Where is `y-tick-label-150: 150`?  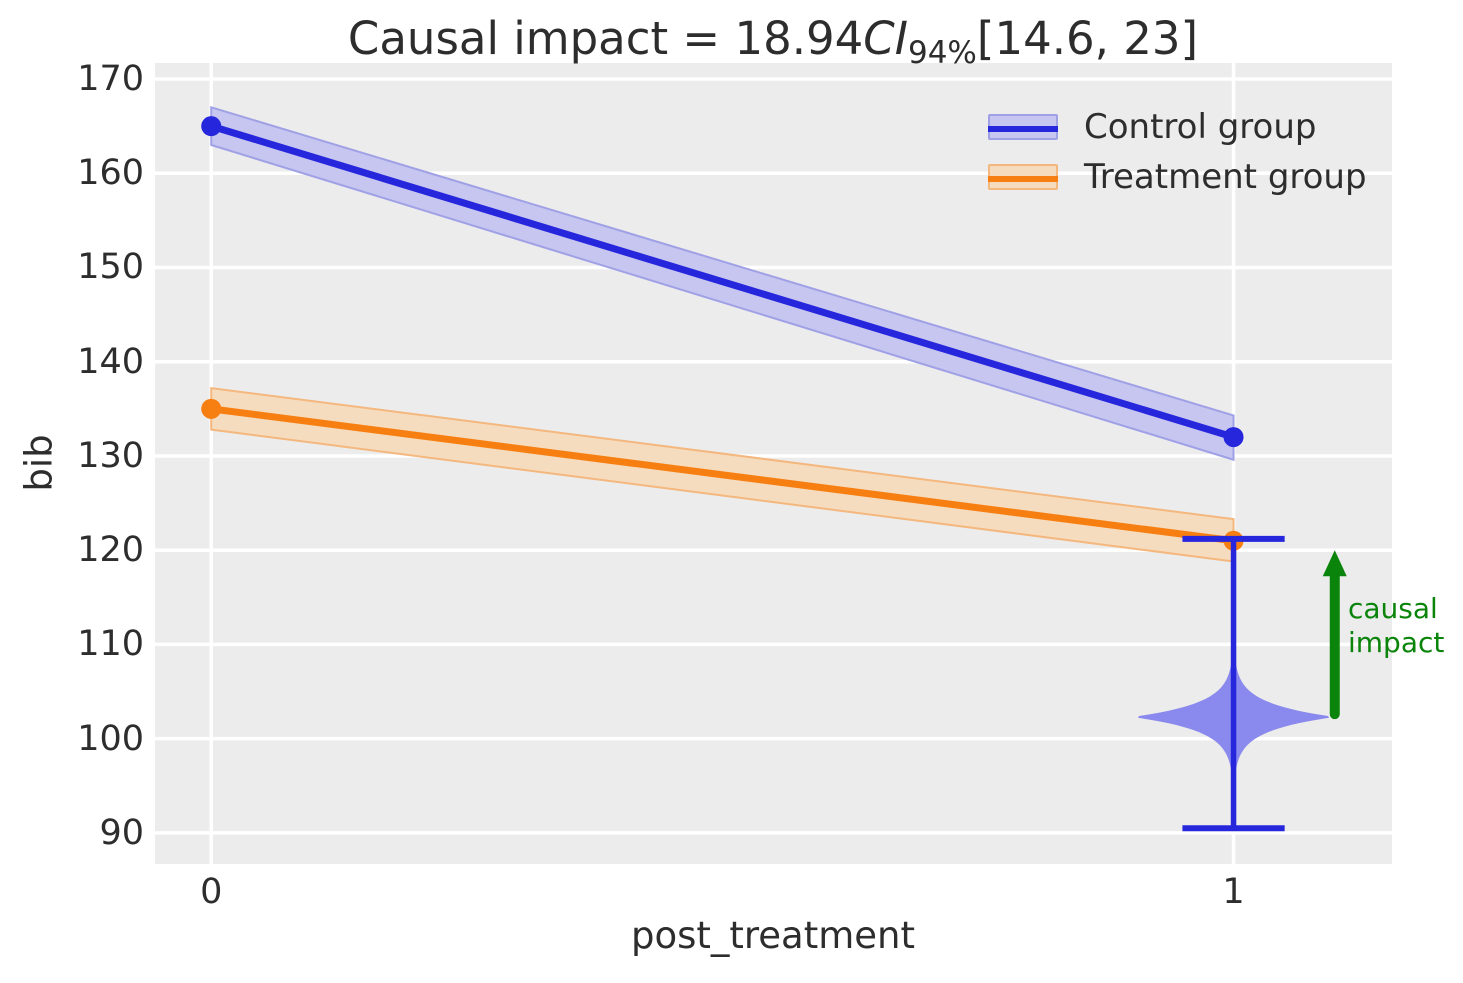
y-tick-label-150: 150 is located at coordinates (110, 267).